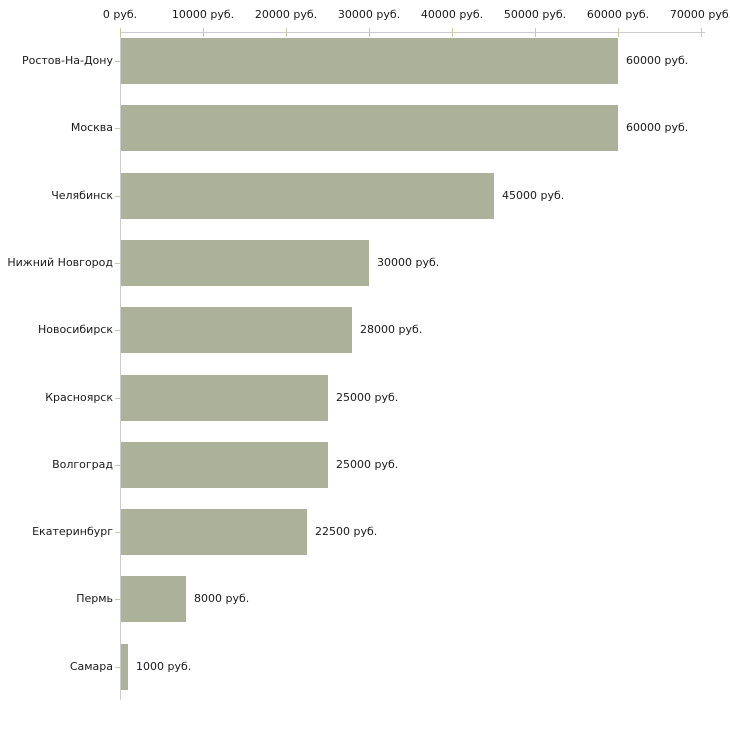 The width and height of the screenshot is (730, 730). I want to click on category-label: Самара, so click(91, 666).